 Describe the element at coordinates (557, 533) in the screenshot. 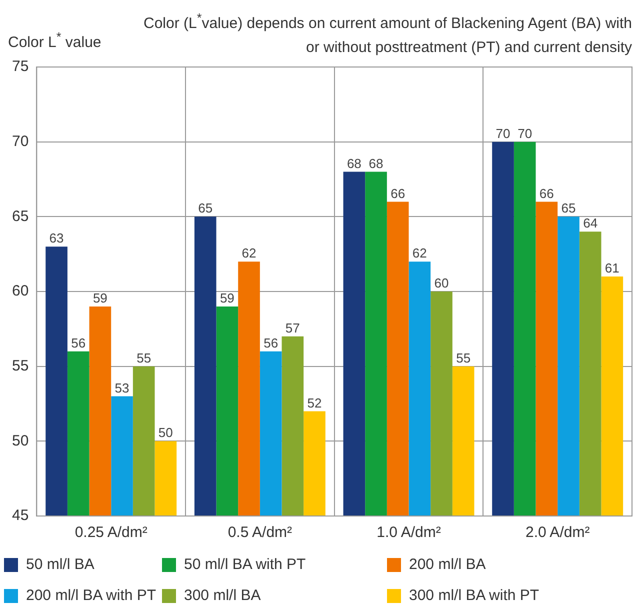

I see `x-tick-label: 2.0 A/dm²` at that location.